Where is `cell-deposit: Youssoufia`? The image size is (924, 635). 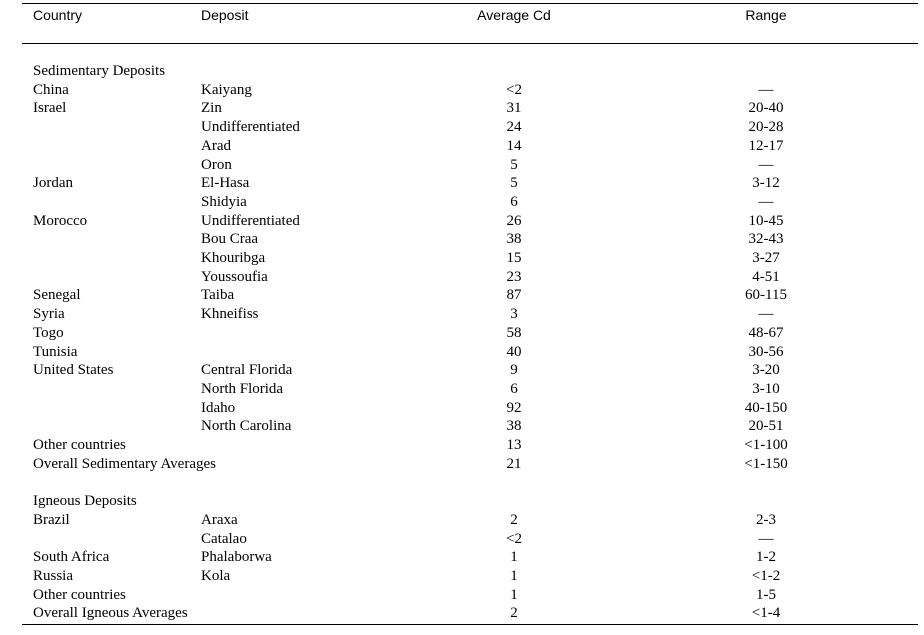
cell-deposit: Youssoufia is located at coordinates (234, 276).